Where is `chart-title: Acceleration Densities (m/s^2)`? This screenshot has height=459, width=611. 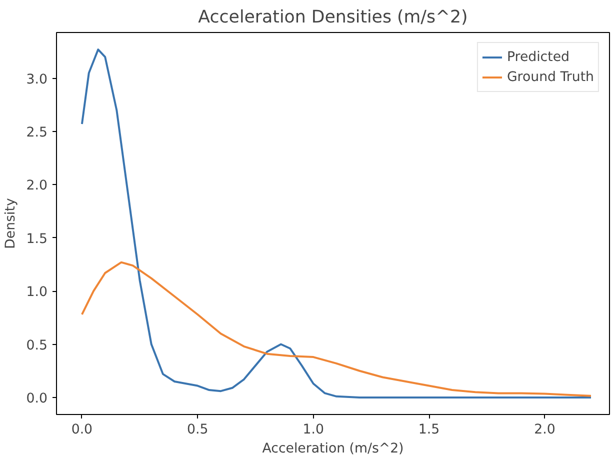 chart-title: Acceleration Densities (m/s^2) is located at coordinates (333, 18).